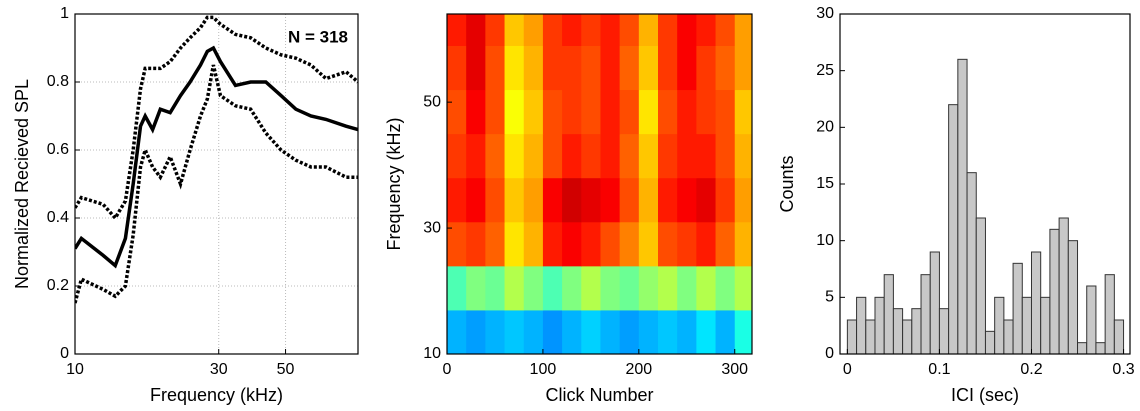 The width and height of the screenshot is (1140, 411). Describe the element at coordinates (599, 395) in the screenshot. I see `x-axis-label: Click Number` at that location.